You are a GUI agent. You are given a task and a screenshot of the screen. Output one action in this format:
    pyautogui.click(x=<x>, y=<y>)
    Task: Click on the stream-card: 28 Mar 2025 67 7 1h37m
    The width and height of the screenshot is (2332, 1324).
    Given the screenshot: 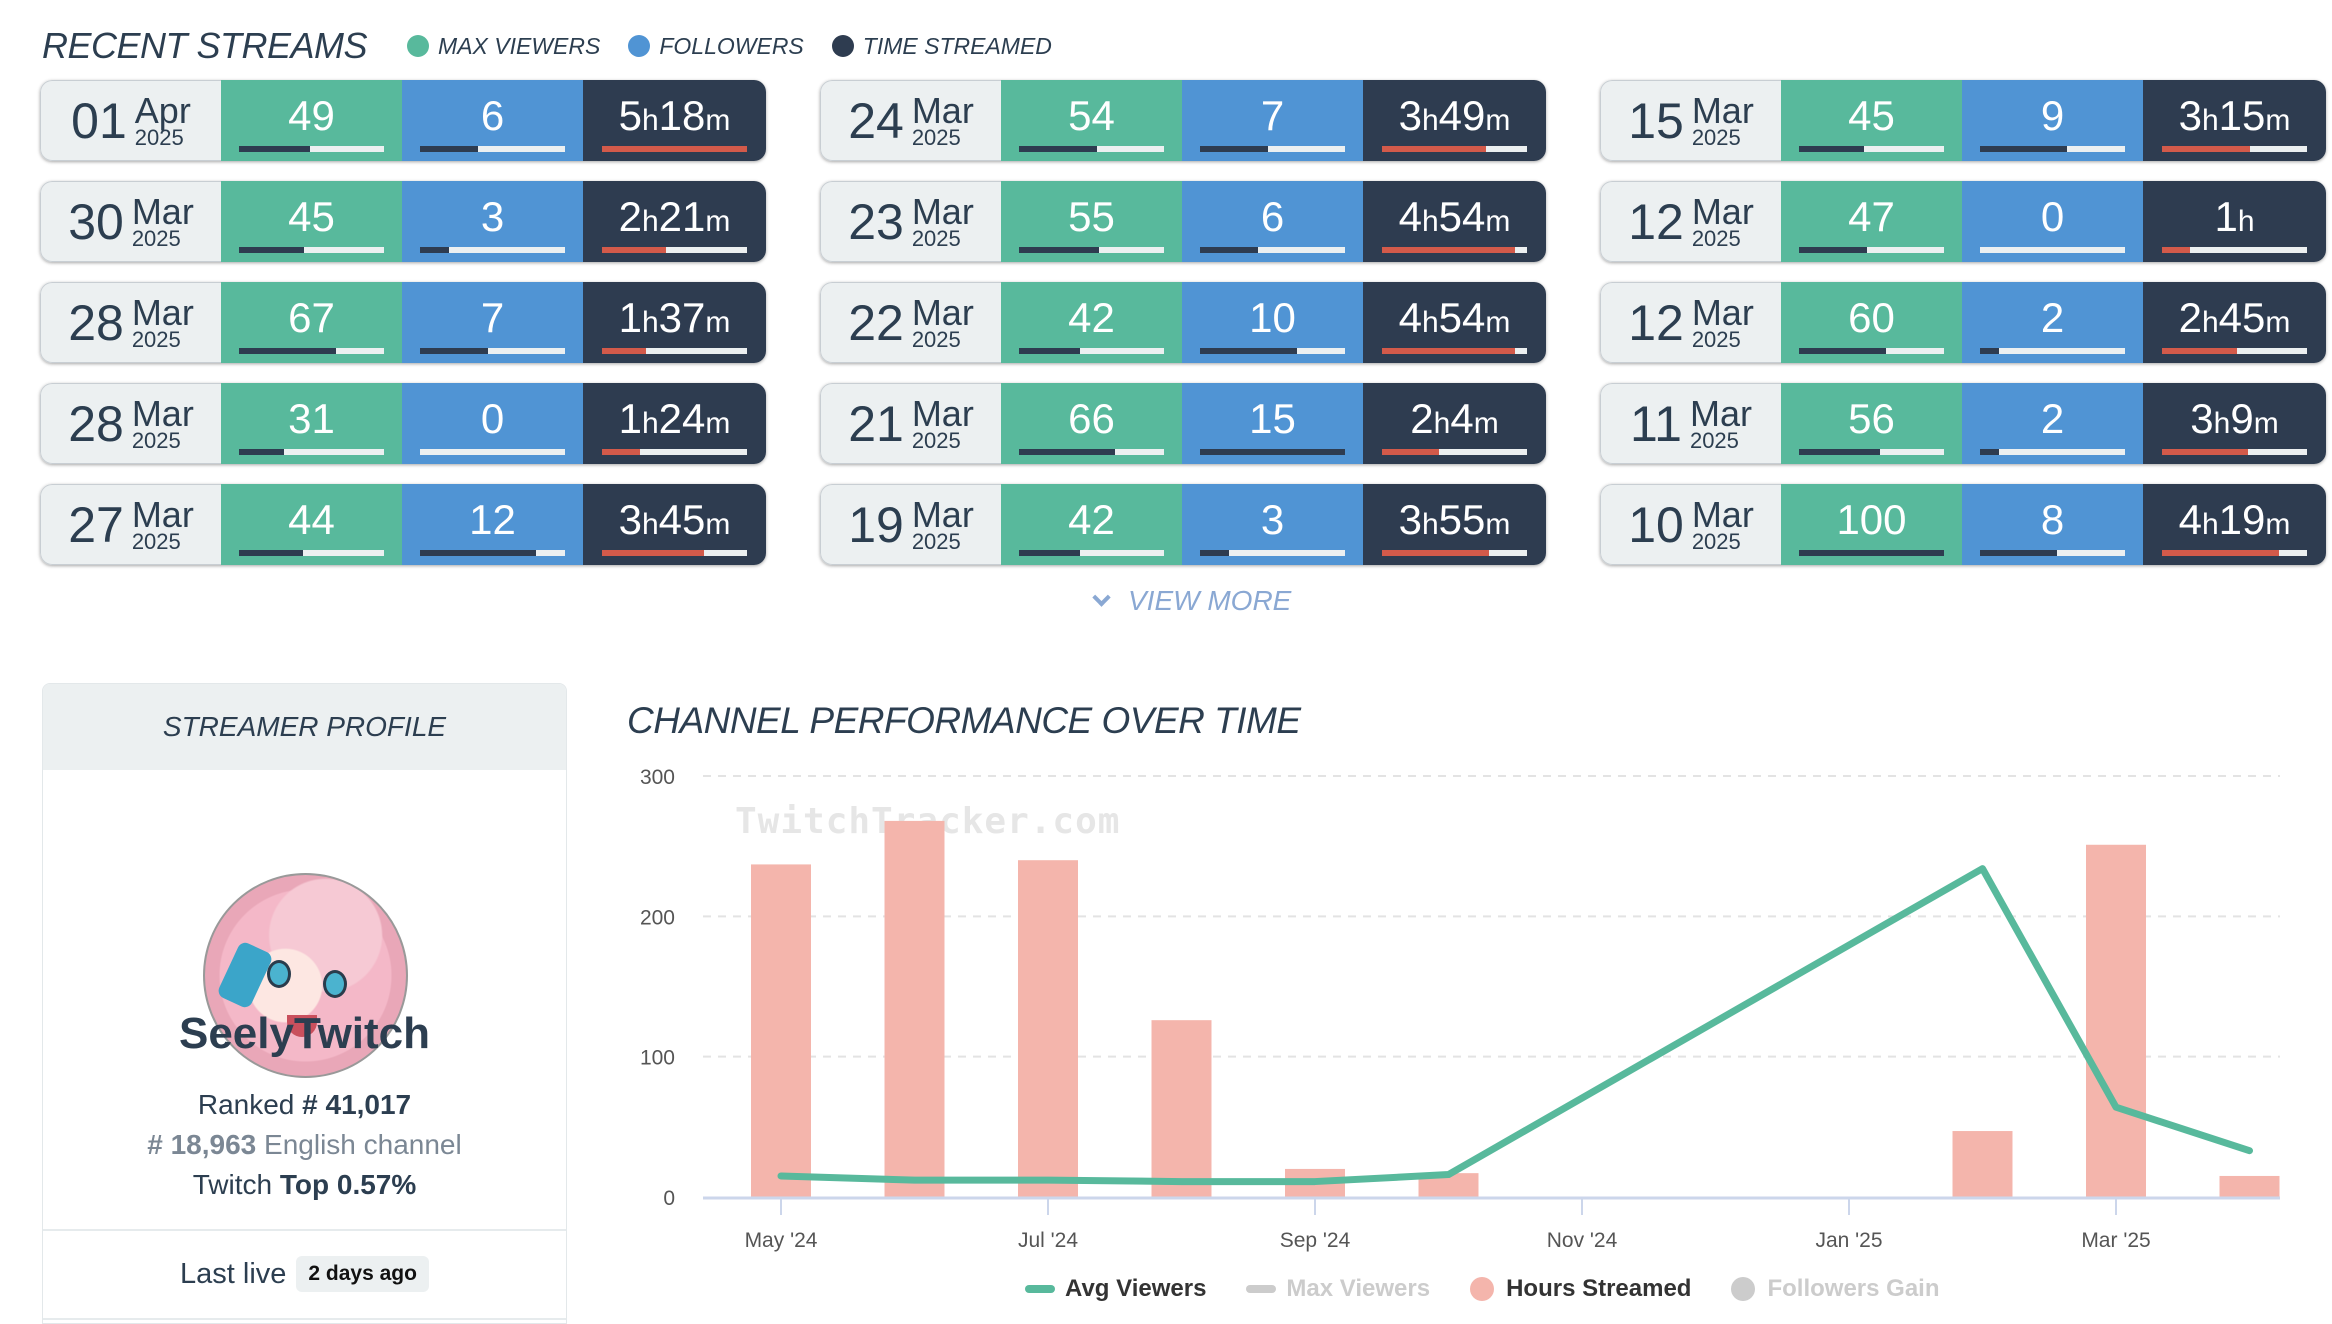 What is the action you would take?
    pyautogui.click(x=403, y=322)
    